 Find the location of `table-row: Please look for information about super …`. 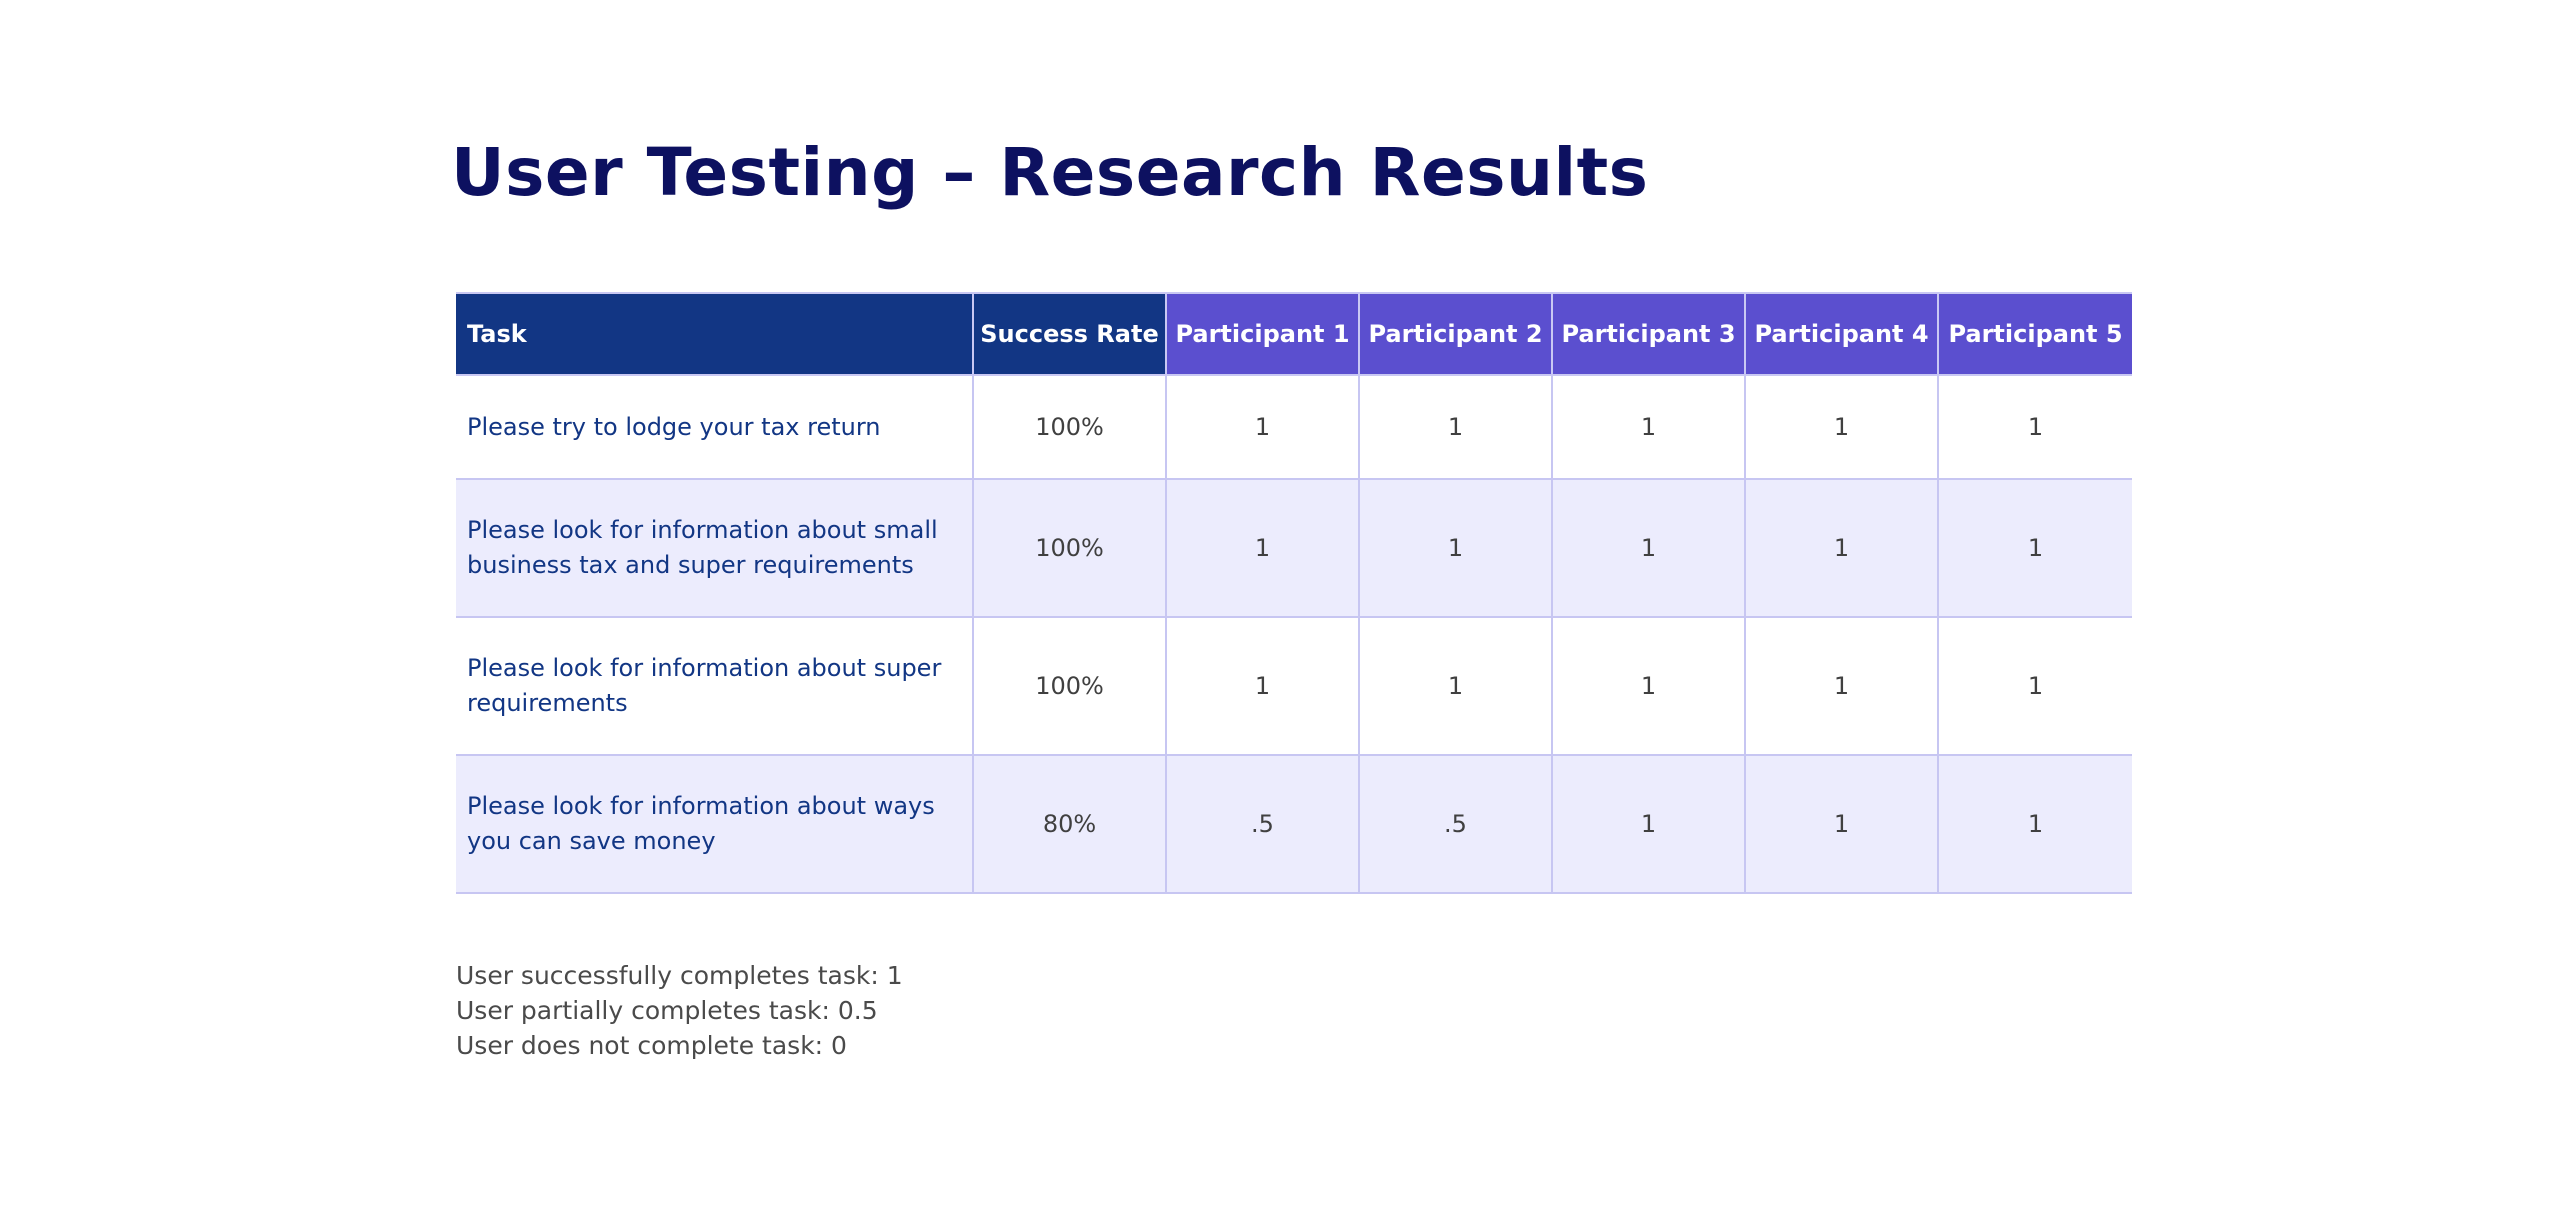

table-row: Please look for information about super … is located at coordinates (1294, 686).